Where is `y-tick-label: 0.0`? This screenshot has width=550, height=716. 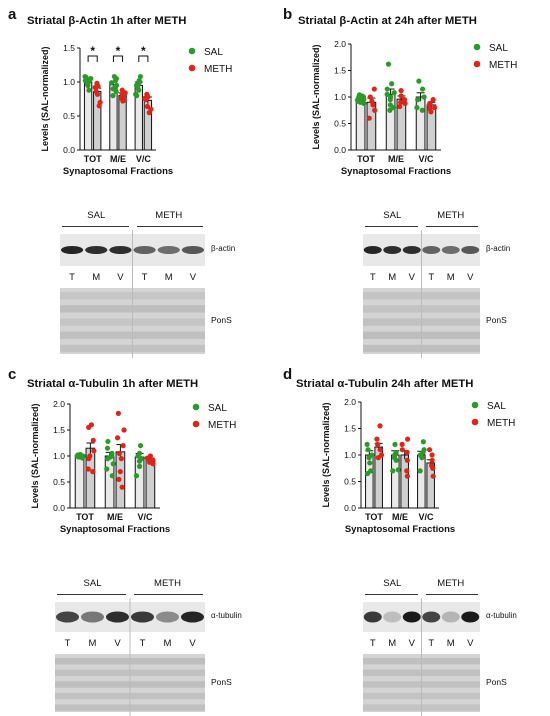 y-tick-label: 0.0 is located at coordinates (350, 508).